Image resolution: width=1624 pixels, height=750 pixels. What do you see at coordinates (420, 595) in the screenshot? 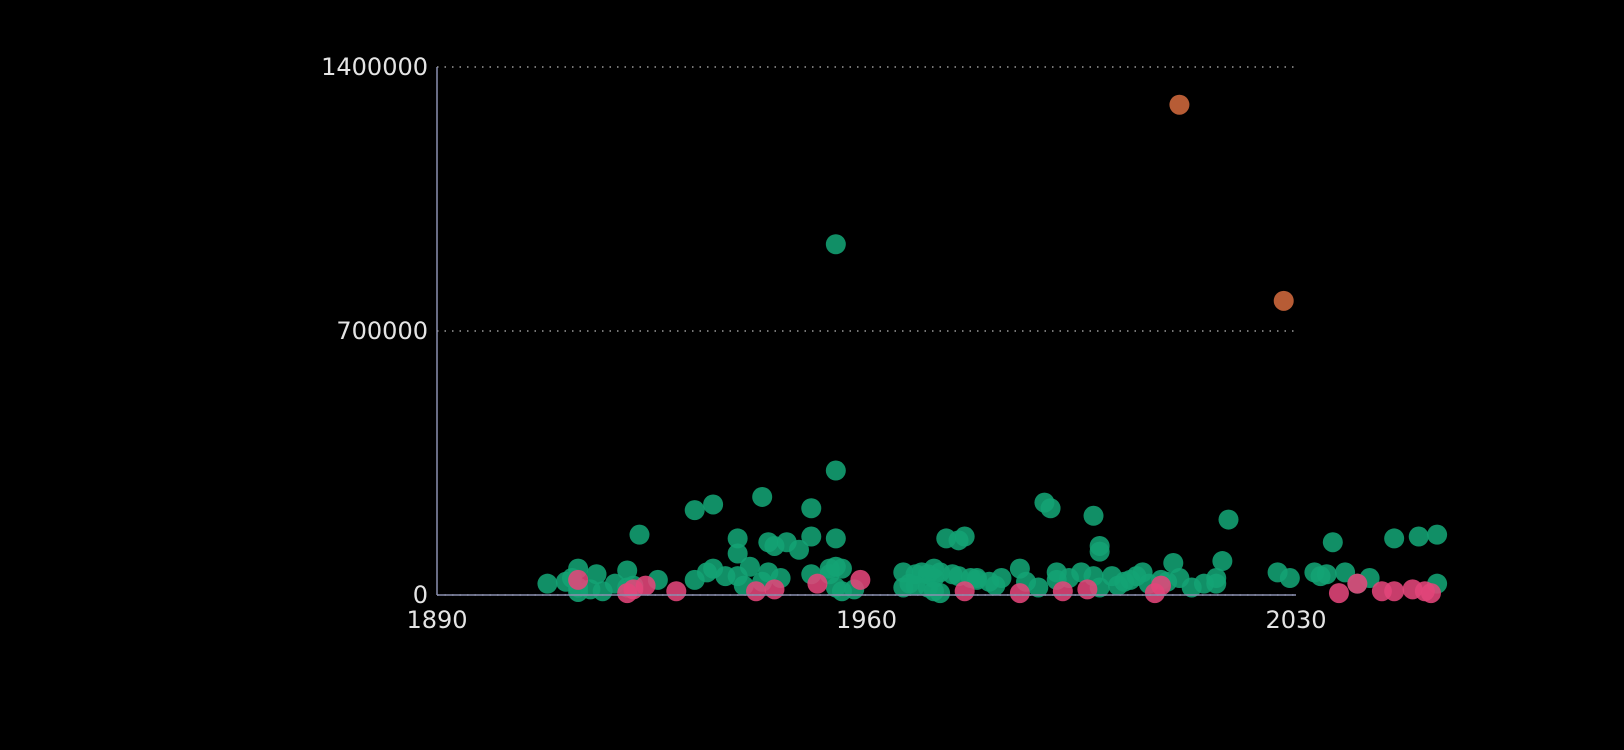
I see `y-tick-label: 0` at bounding box center [420, 595].